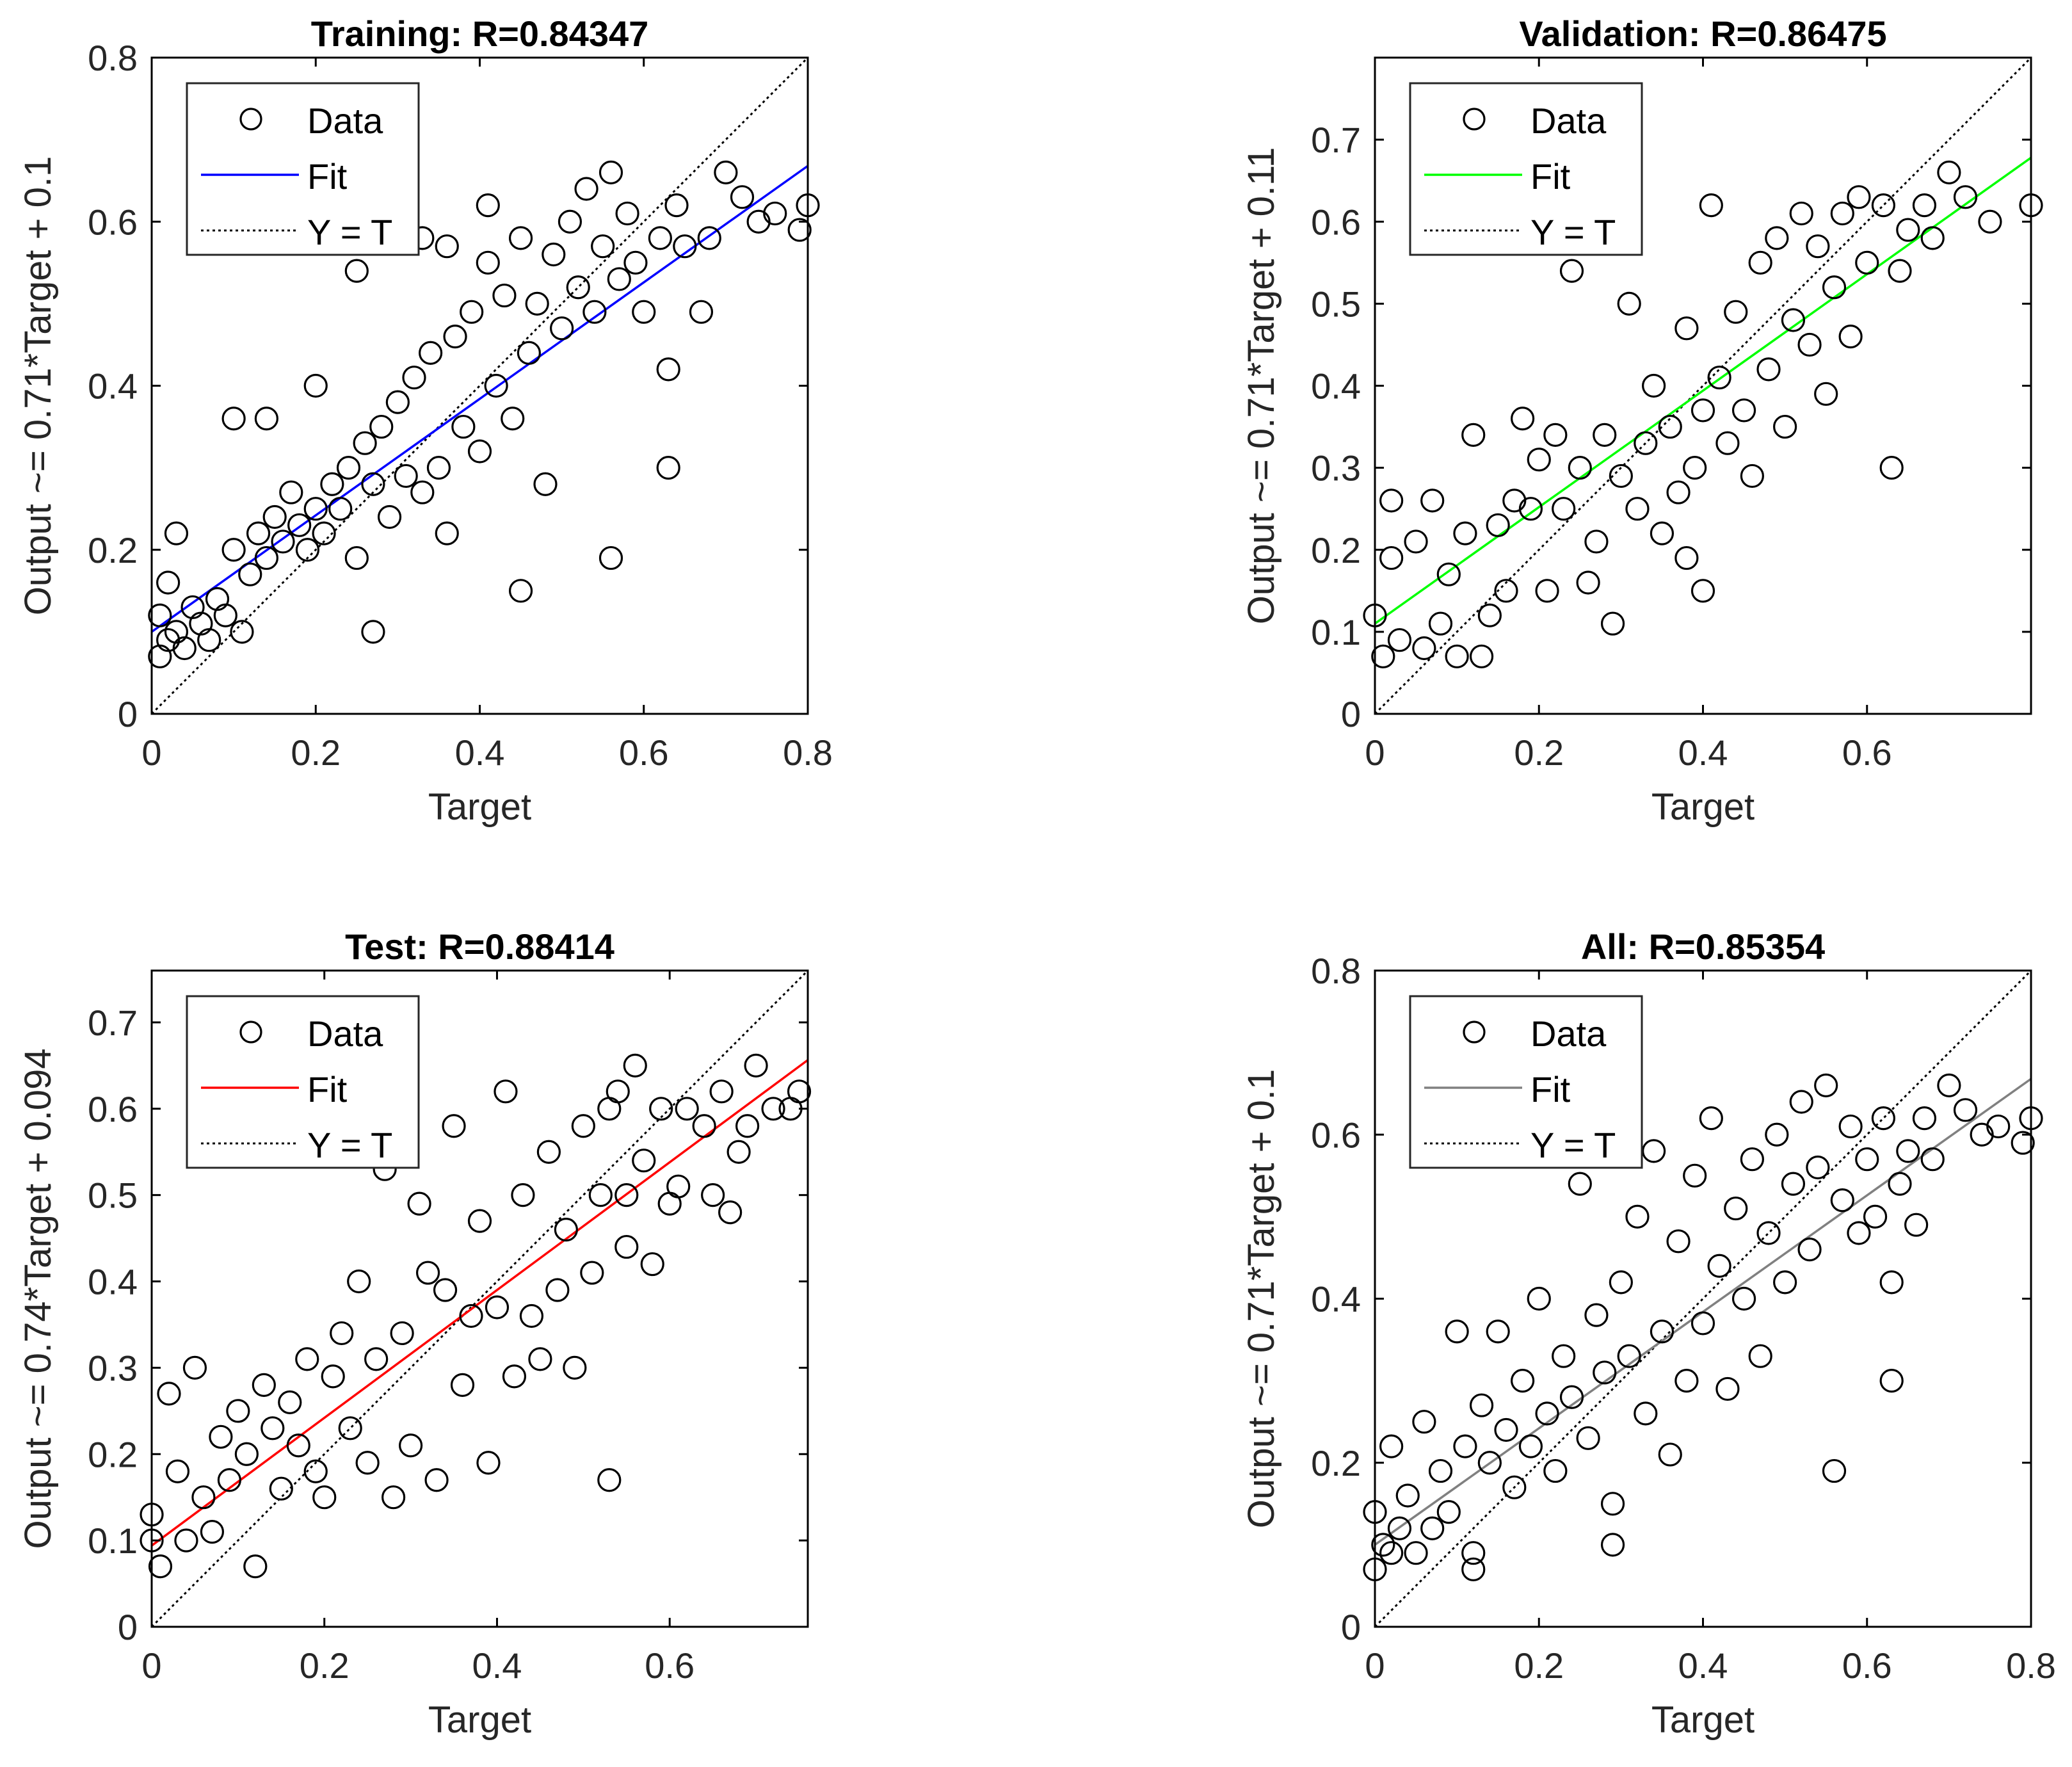 This screenshot has height=1767, width=2072. I want to click on all-x-tick-label: 0.6, so click(1867, 1665).